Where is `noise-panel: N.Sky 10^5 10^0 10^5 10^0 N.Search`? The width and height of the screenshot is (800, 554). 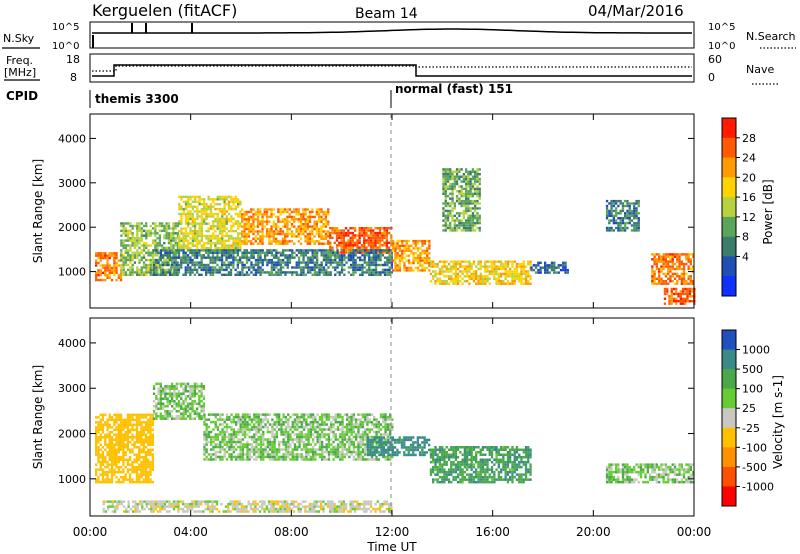 noise-panel: N.Sky 10^5 10^0 10^5 10^0 N.Search is located at coordinates (399, 36).